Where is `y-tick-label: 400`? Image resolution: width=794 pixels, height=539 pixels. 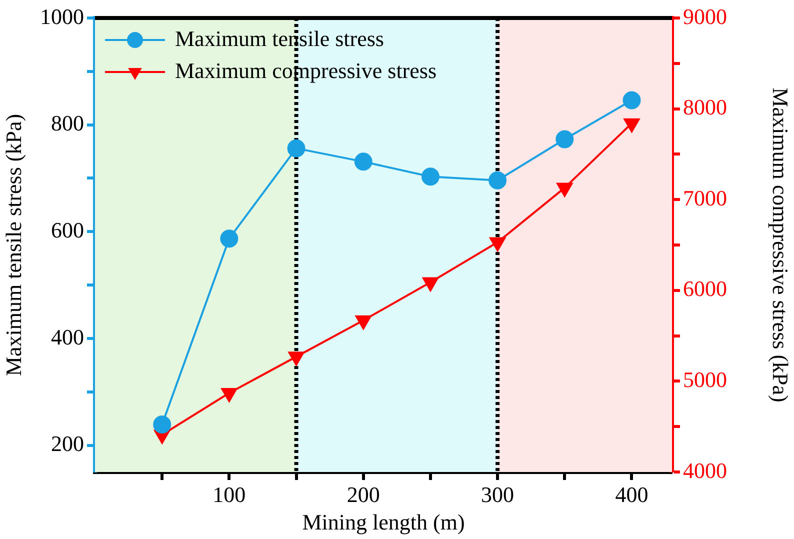 y-tick-label: 400 is located at coordinates (67, 337).